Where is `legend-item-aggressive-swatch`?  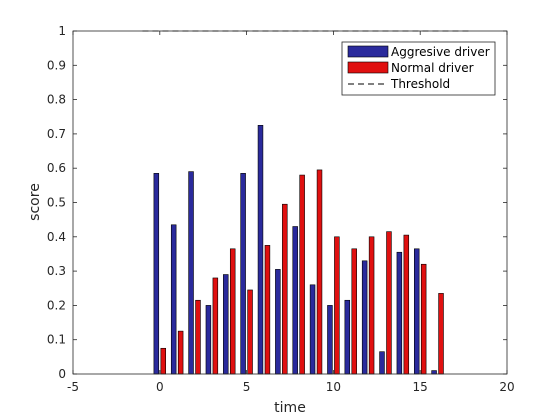 legend-item-aggressive-swatch is located at coordinates (368, 51).